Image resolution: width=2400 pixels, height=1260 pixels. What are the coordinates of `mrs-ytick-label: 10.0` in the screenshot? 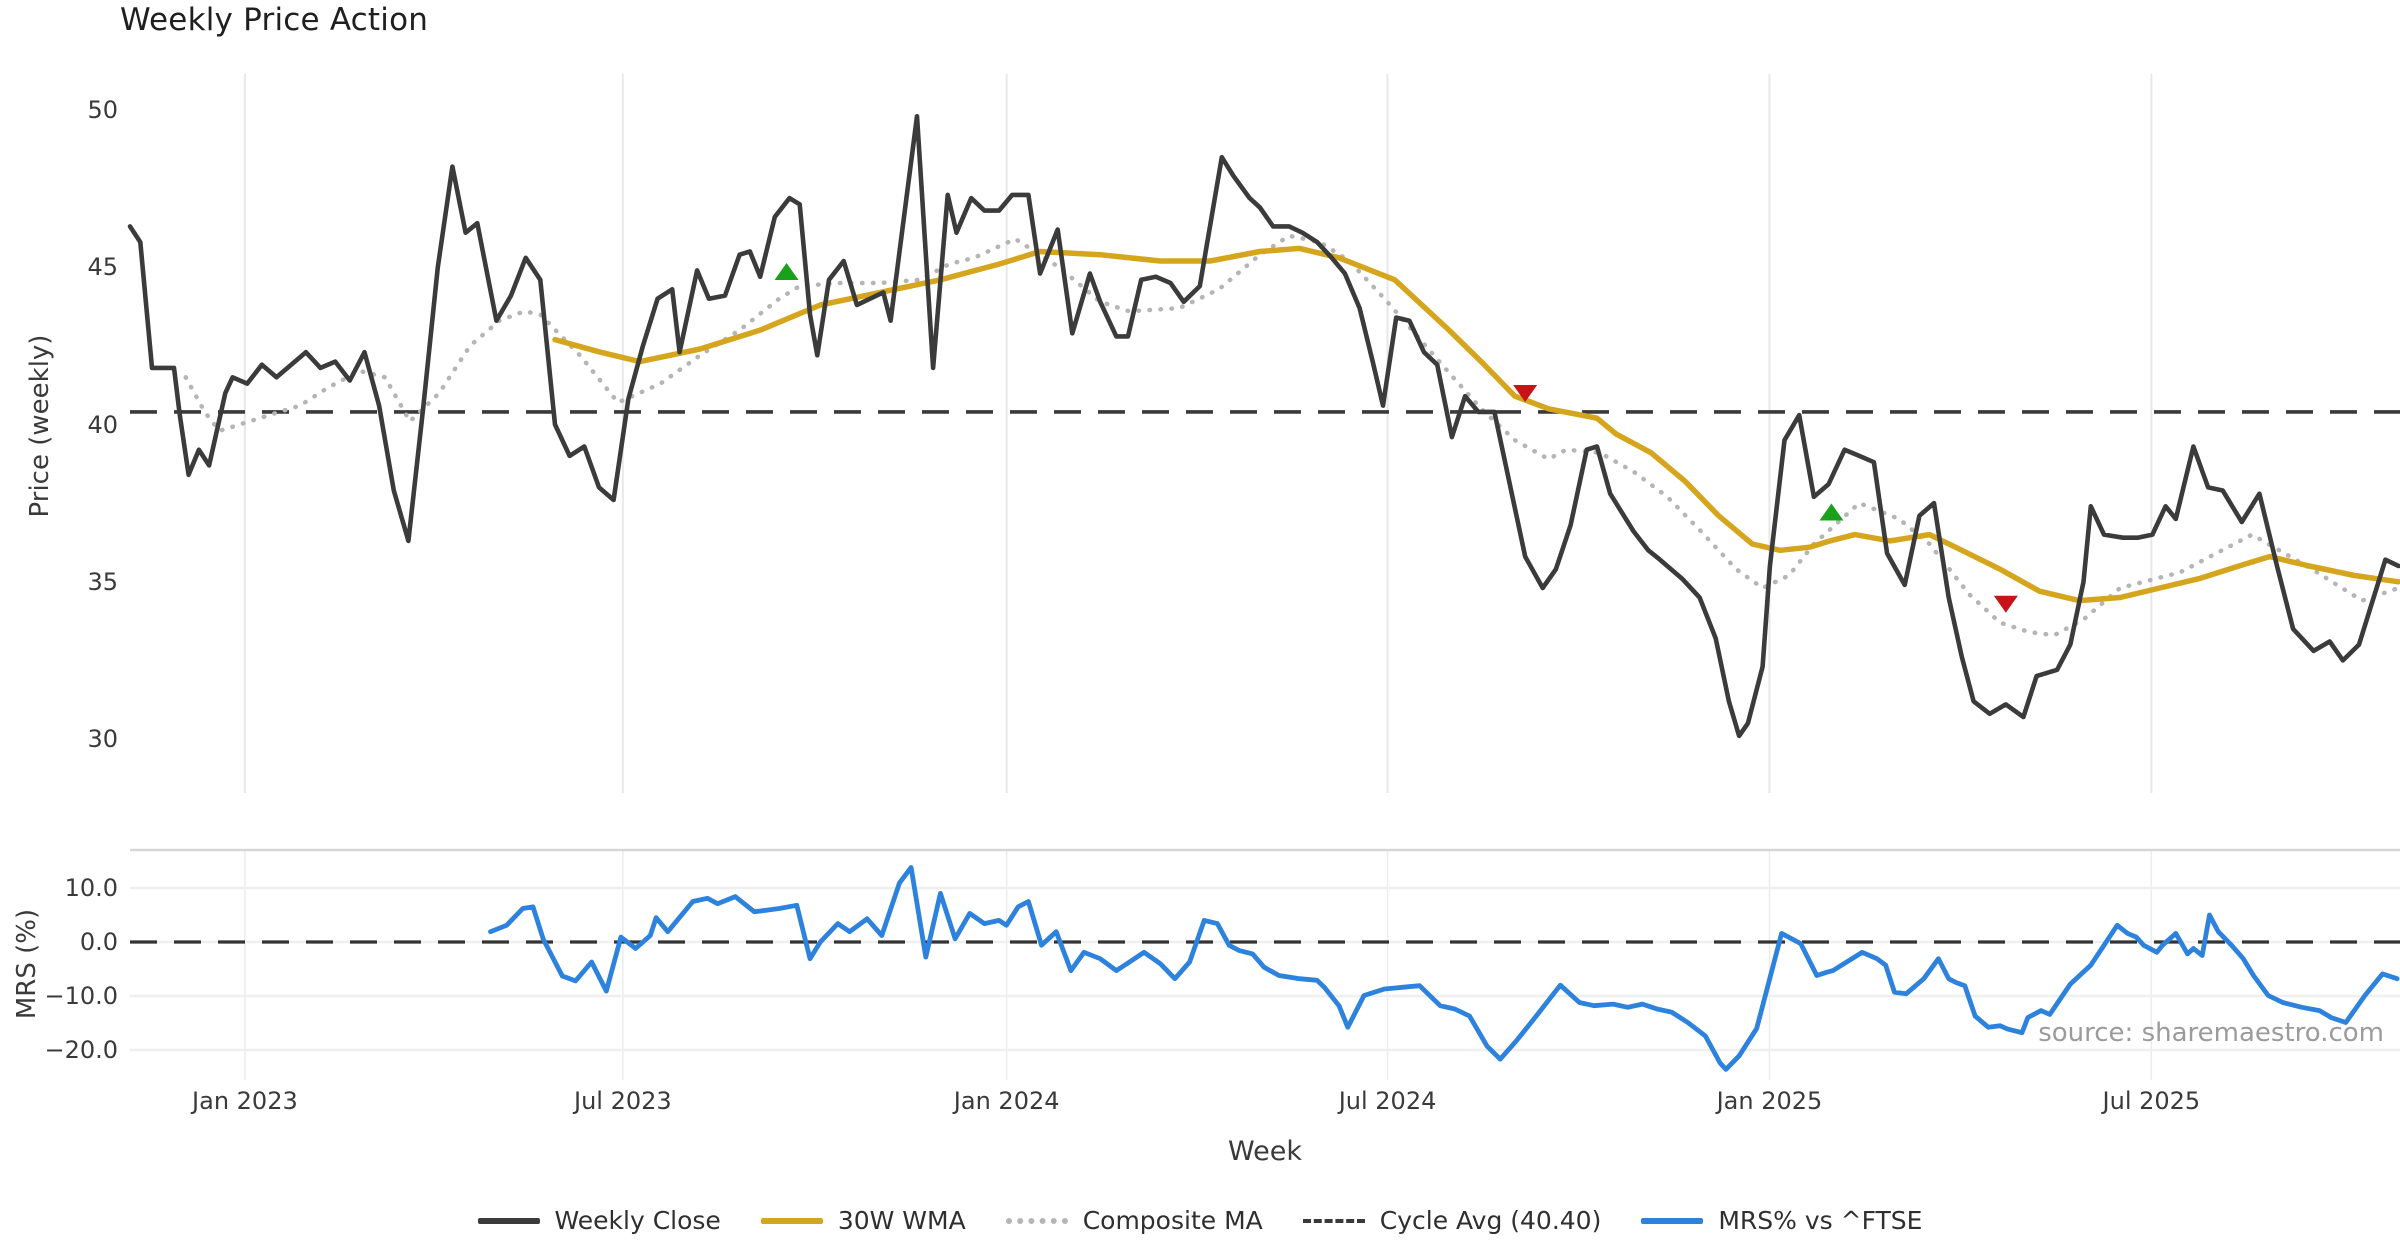 It's located at (91, 888).